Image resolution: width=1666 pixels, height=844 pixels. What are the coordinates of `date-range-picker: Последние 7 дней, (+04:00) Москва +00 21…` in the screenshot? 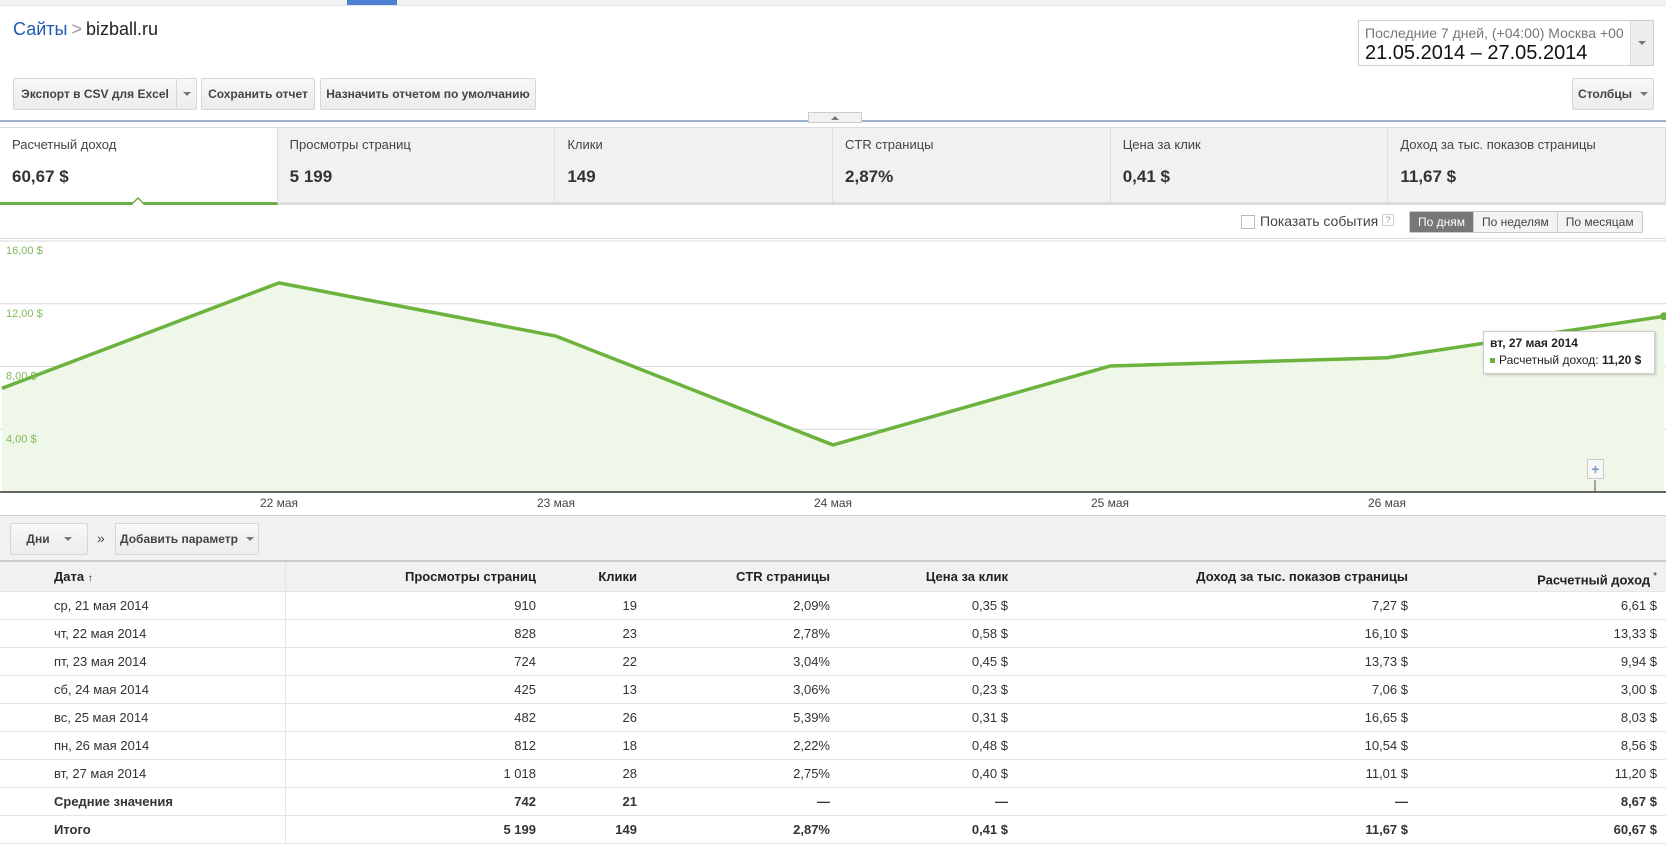 It's located at (1506, 43).